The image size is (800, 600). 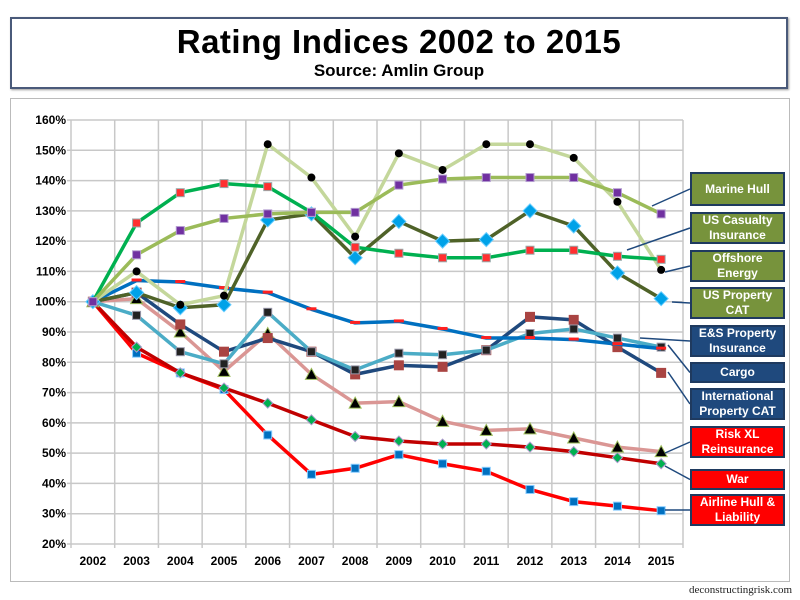 I want to click on x-tick-label: 2004, so click(x=180, y=561).